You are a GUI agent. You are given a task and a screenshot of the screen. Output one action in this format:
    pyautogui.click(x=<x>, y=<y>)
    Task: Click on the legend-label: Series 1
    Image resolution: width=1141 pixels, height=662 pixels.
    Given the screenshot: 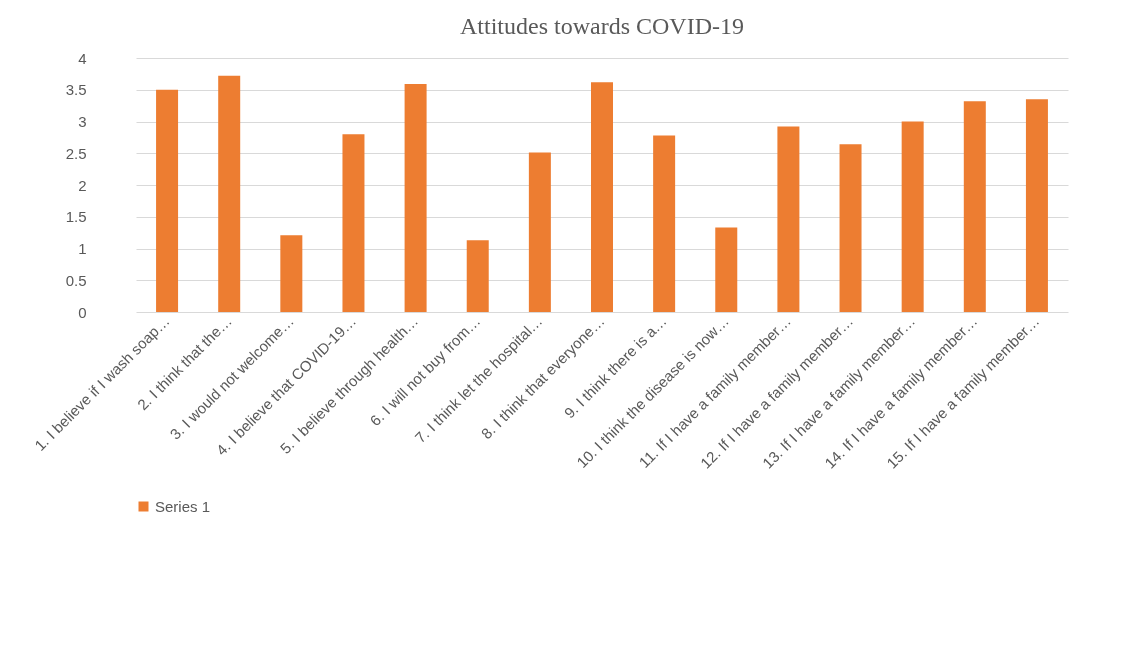 What is the action you would take?
    pyautogui.click(x=183, y=506)
    